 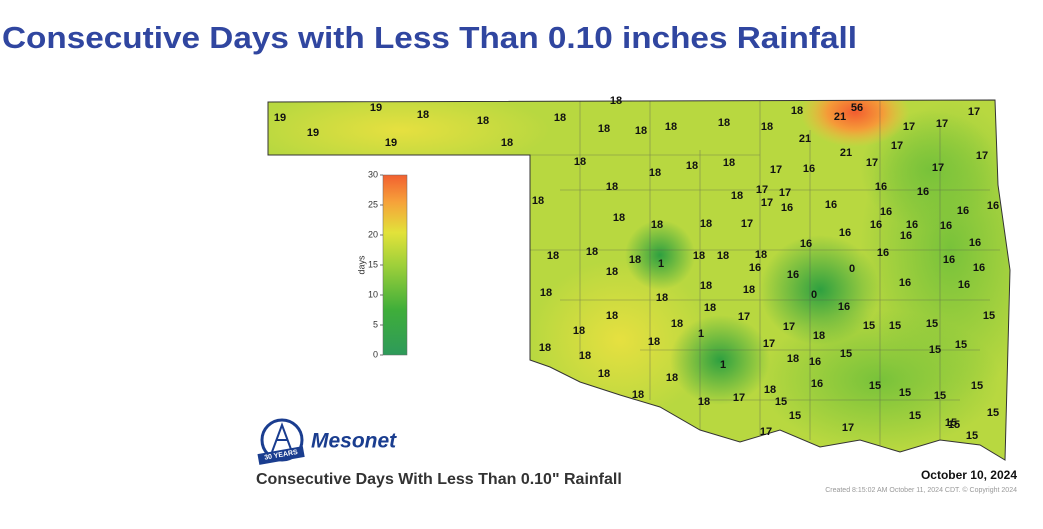 I want to click on date: October 10, 2024, so click(x=969, y=475).